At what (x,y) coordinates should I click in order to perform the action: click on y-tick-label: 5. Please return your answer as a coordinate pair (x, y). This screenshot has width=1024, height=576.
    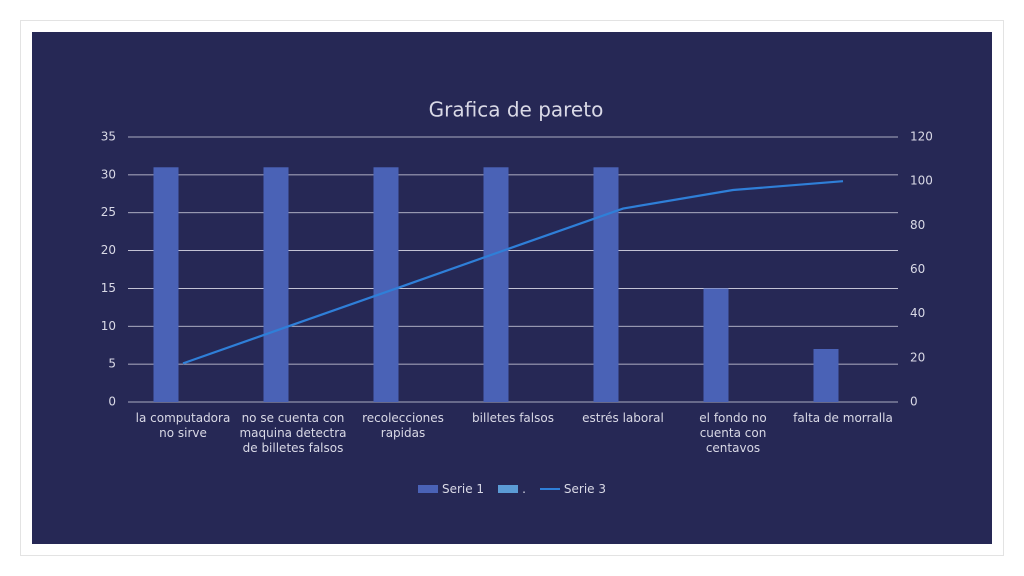
    Looking at the image, I should click on (112, 364).